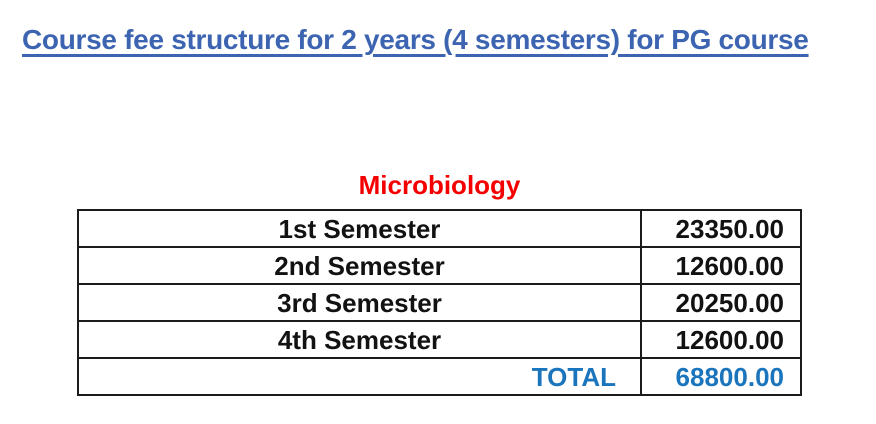  Describe the element at coordinates (359, 265) in the screenshot. I see `semester-label-cell: 2nd Semester` at that location.